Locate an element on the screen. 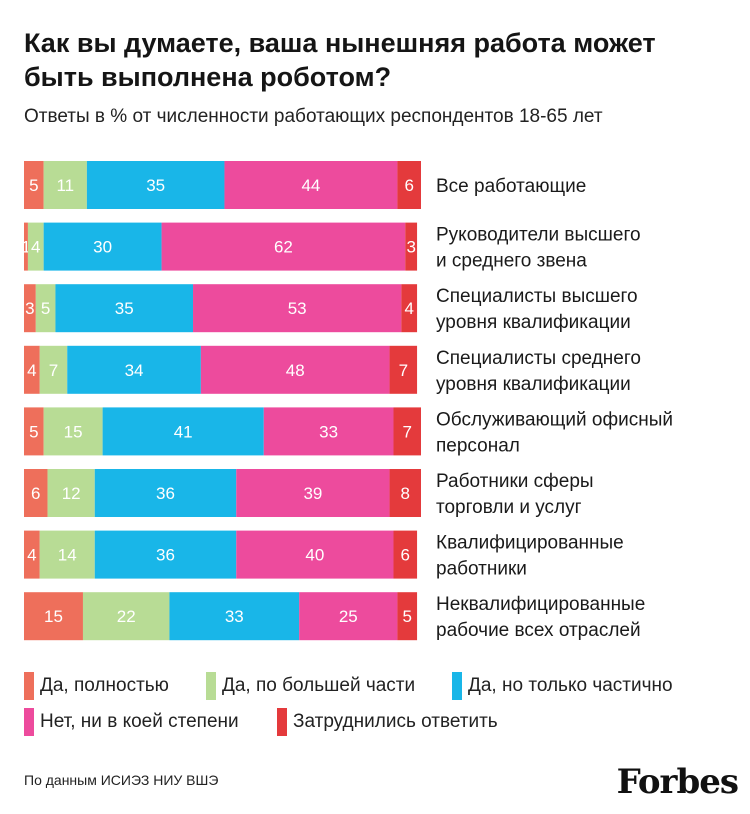 This screenshot has width=750, height=814. bar-value-label: 22 is located at coordinates (126, 616).